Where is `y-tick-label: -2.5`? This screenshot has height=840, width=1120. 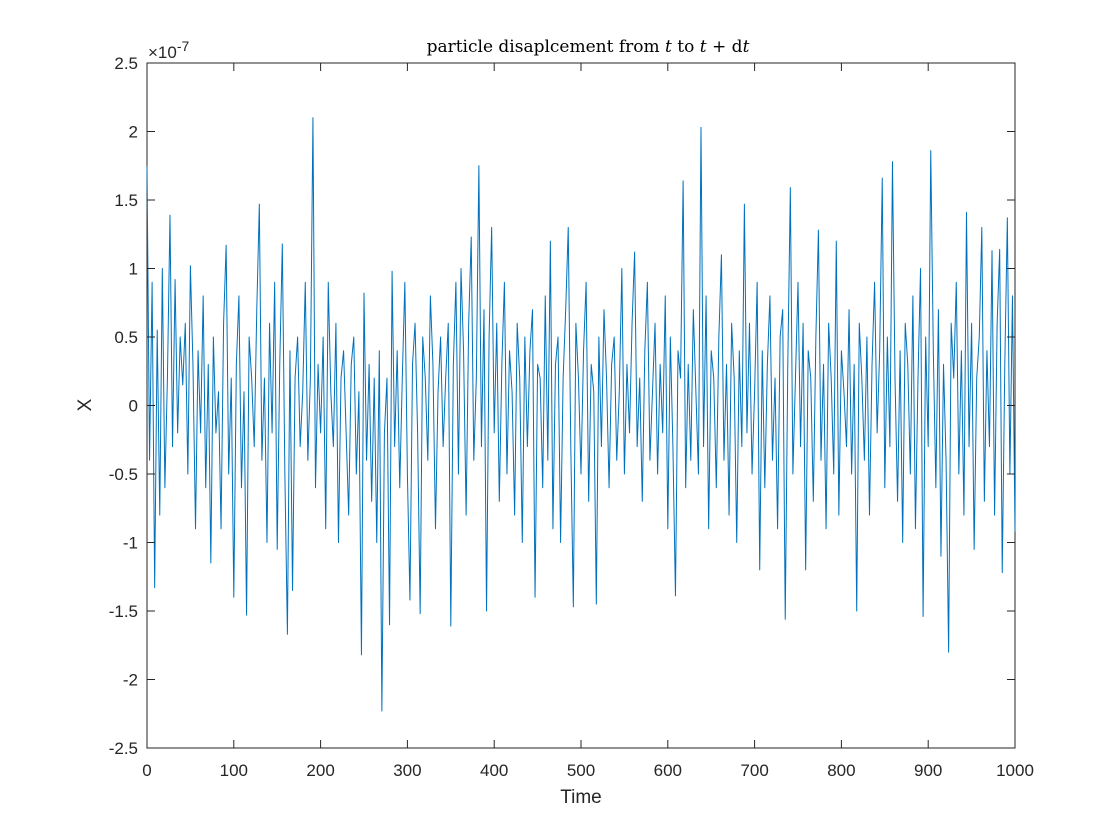 y-tick-label: -2.5 is located at coordinates (123, 748).